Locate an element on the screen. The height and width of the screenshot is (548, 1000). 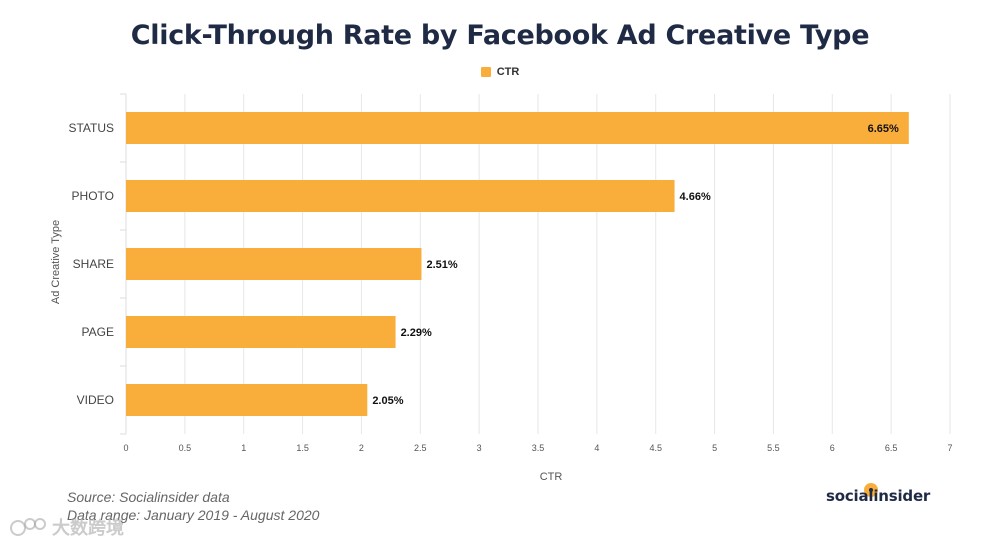
x-axis-title: CTR is located at coordinates (551, 477).